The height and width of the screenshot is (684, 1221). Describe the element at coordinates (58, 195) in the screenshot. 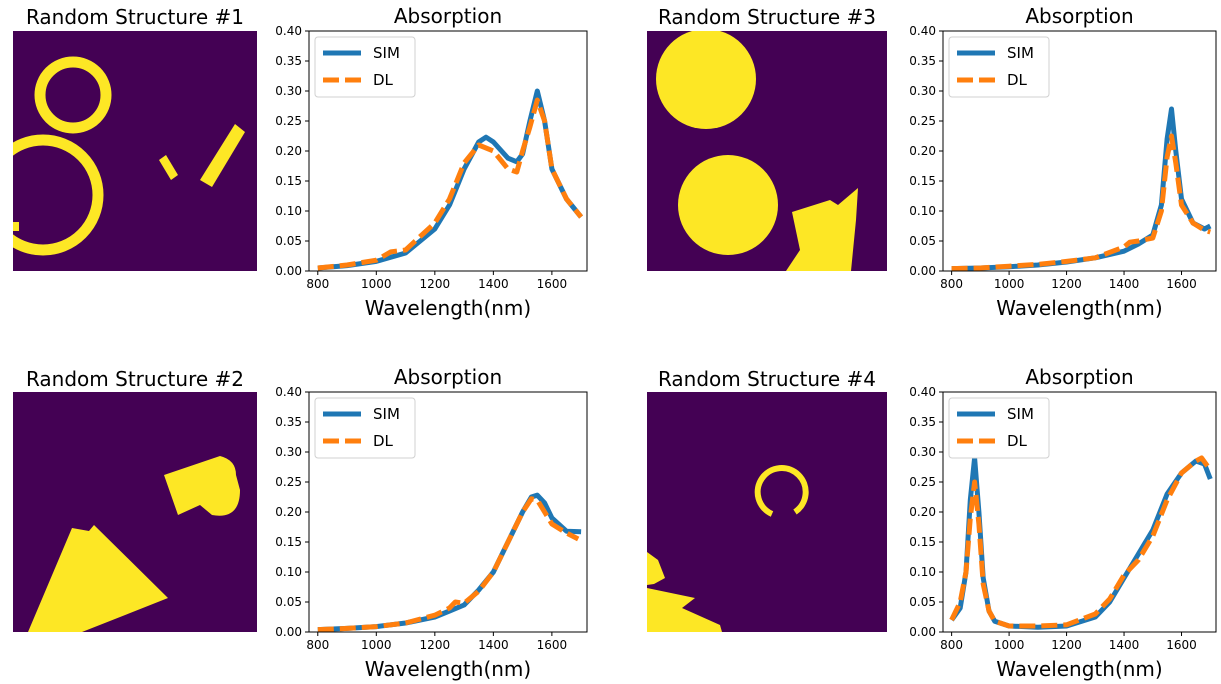

I see `ring-shape` at that location.